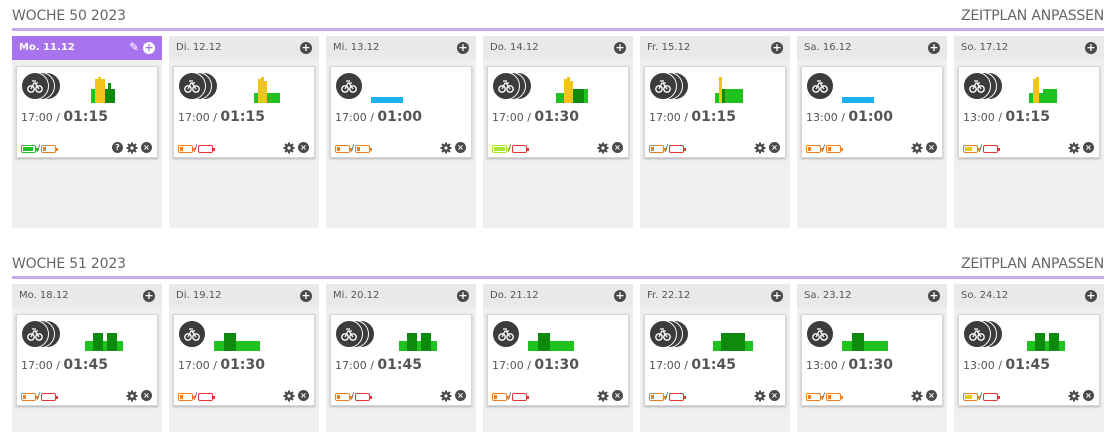 Image resolution: width=1118 pixels, height=432 pixels. What do you see at coordinates (133, 47) in the screenshot?
I see `edit-icon: ✎` at bounding box center [133, 47].